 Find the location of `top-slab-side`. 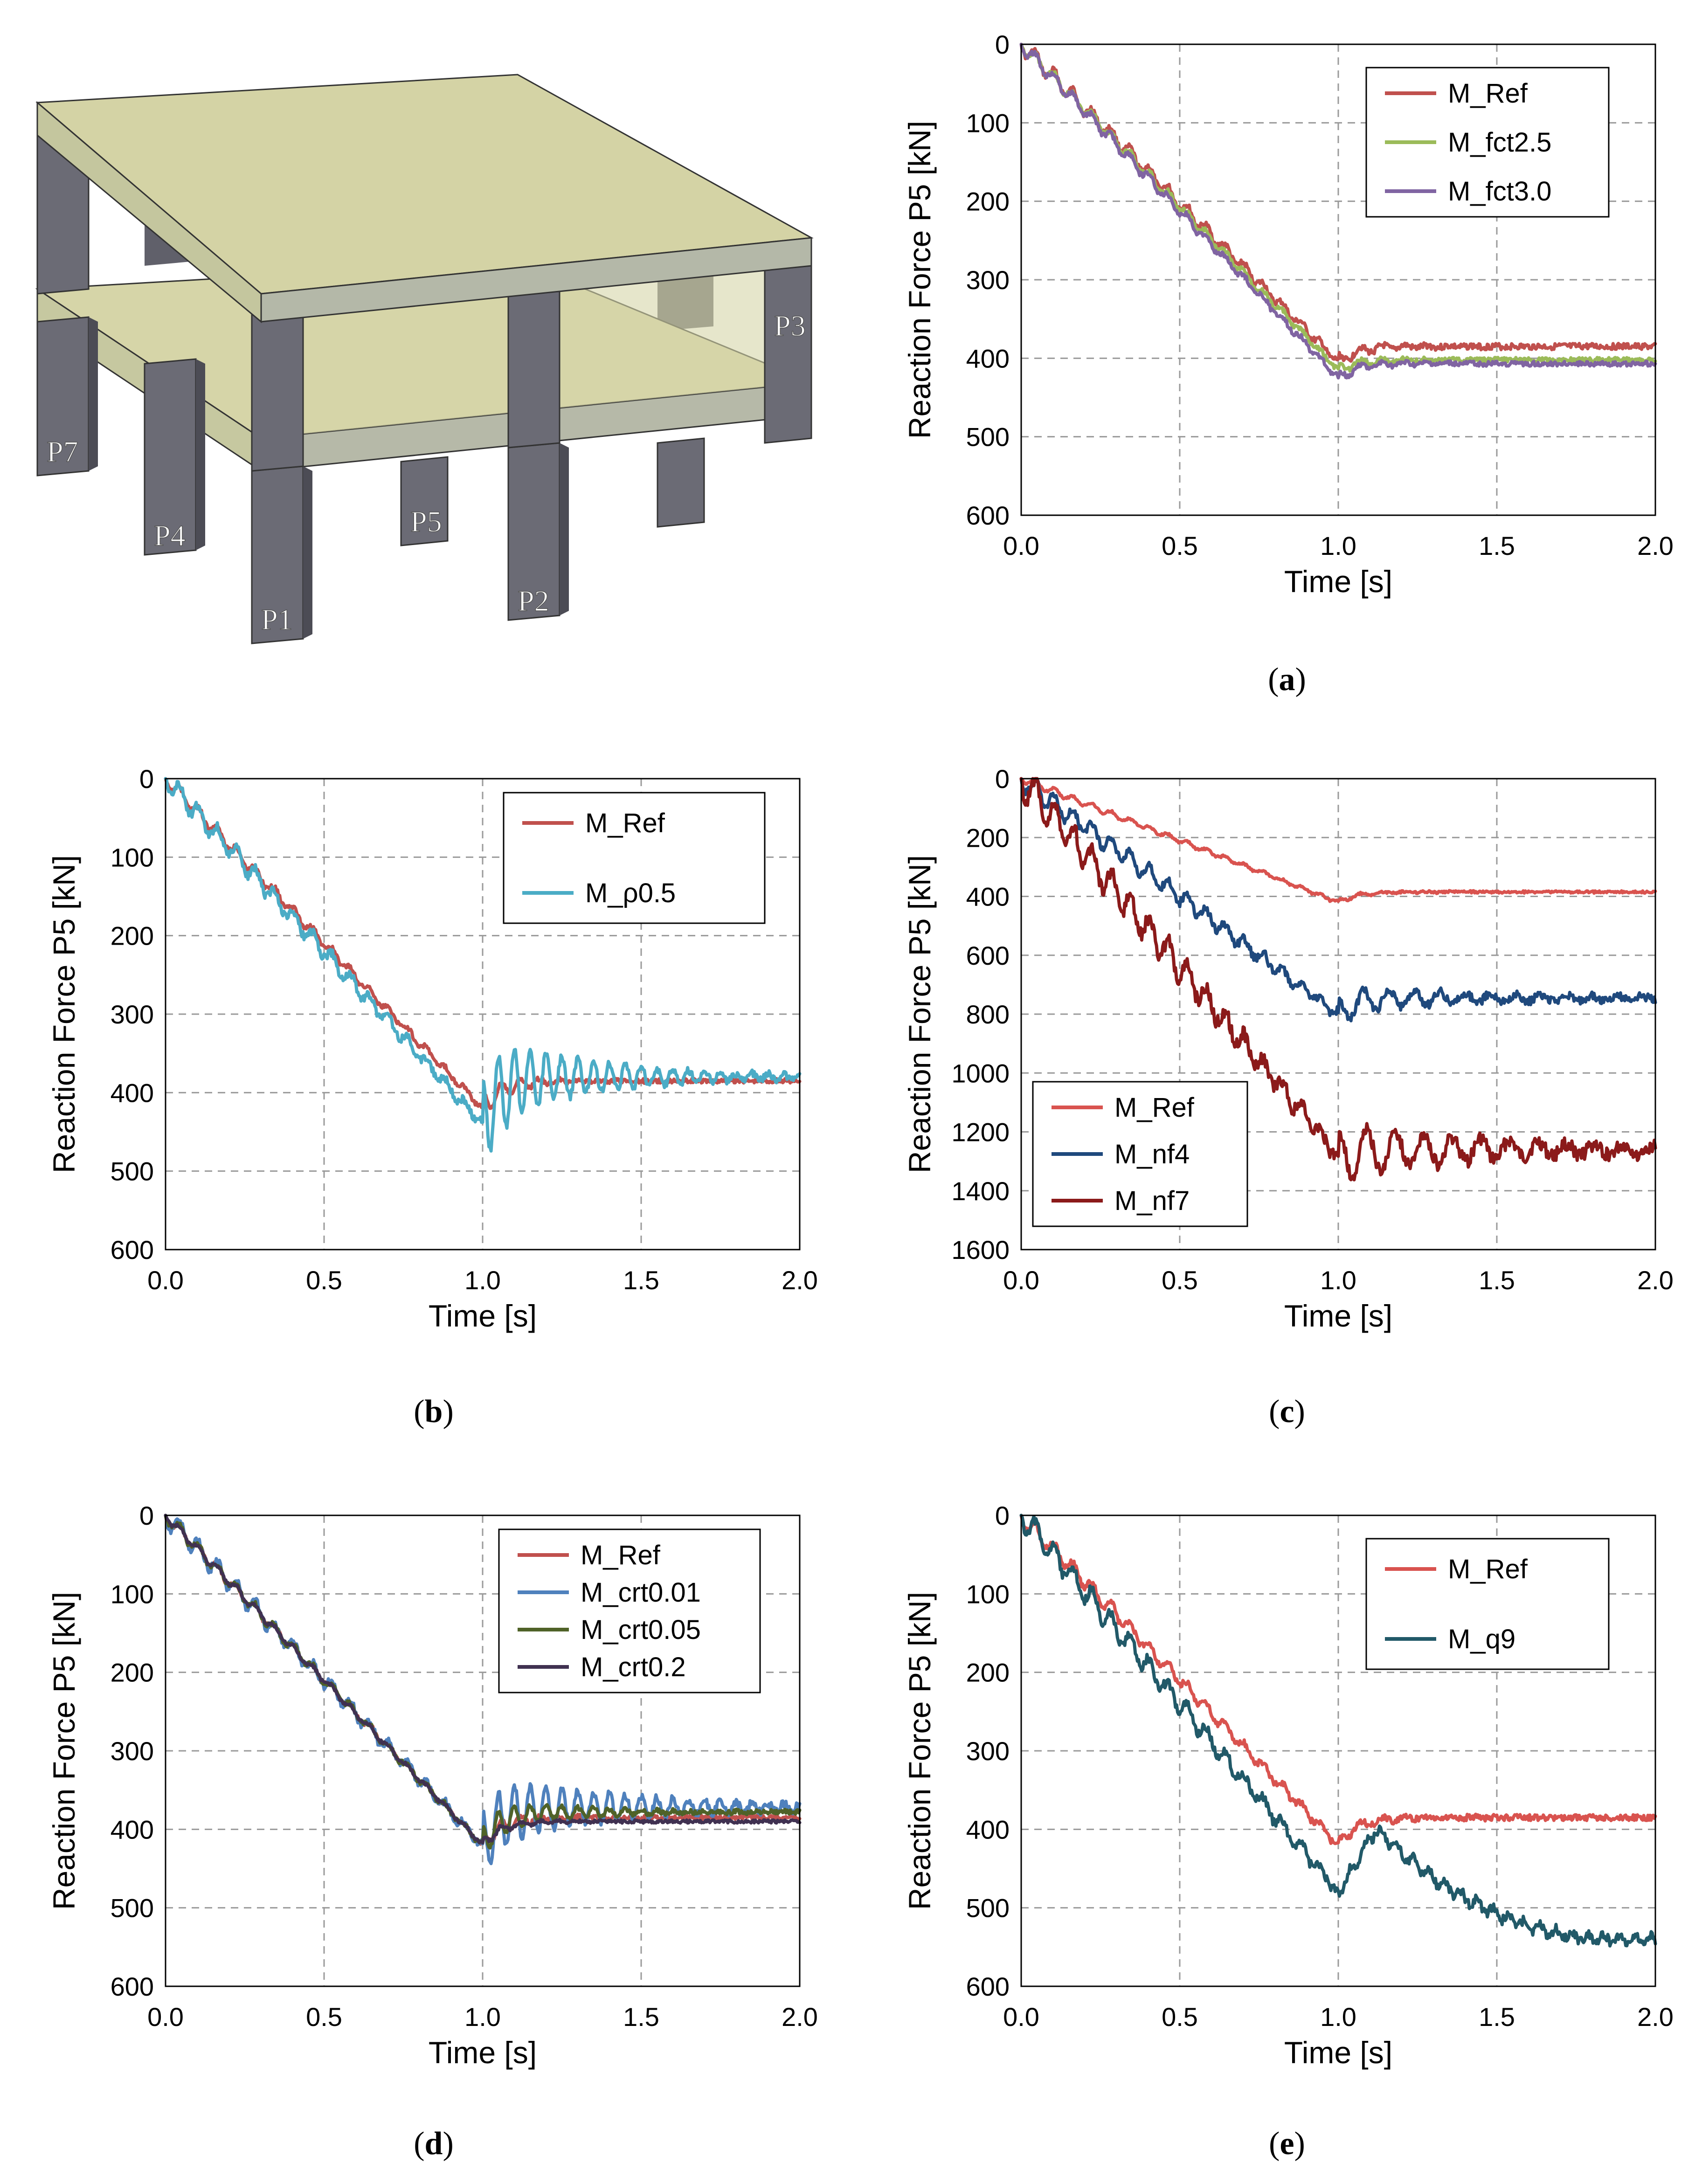

top-slab-side is located at coordinates (149, 212).